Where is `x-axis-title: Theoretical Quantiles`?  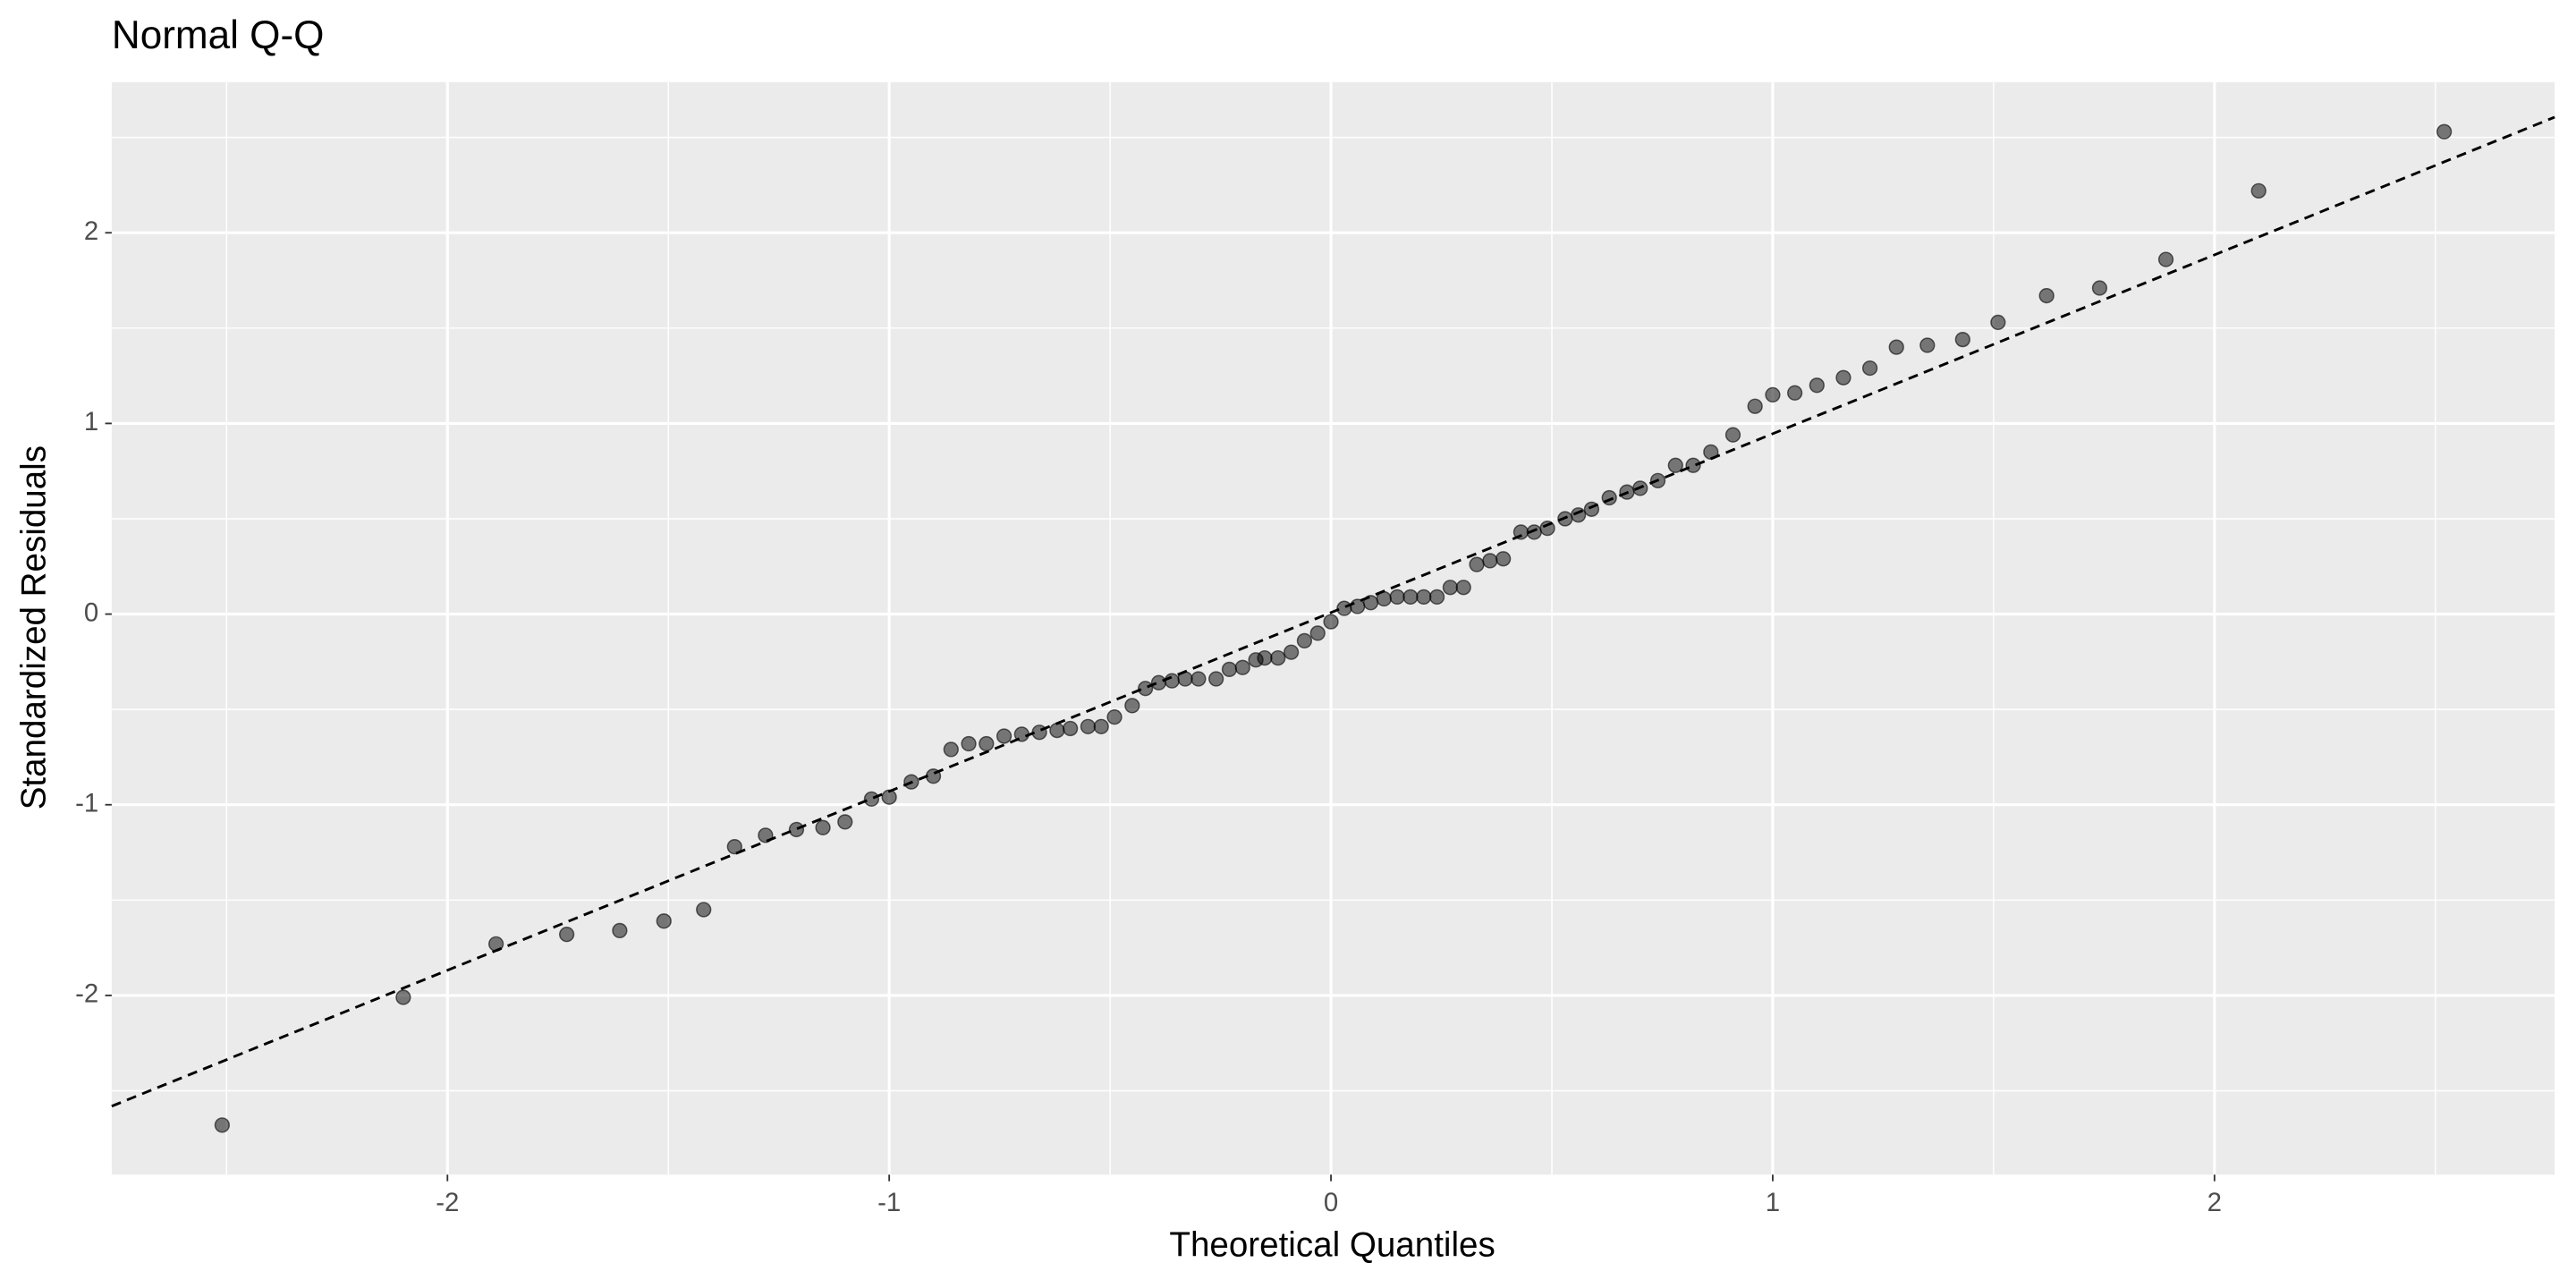 x-axis-title: Theoretical Quantiles is located at coordinates (1332, 1244).